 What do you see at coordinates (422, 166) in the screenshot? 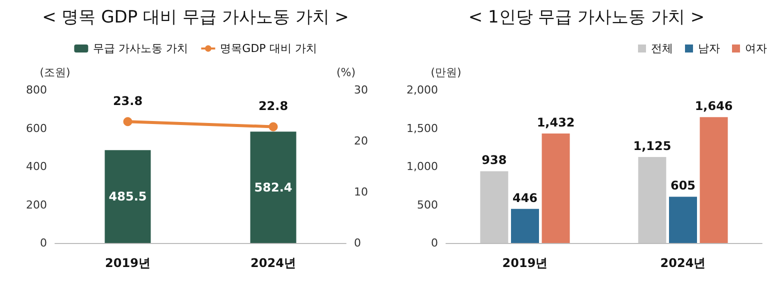
I see `y-tick-label: 1,000` at bounding box center [422, 166].